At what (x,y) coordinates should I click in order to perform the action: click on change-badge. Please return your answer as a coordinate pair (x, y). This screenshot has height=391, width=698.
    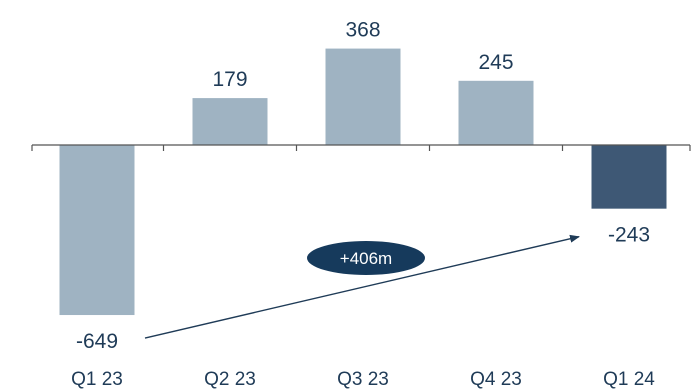
    Looking at the image, I should click on (366, 258).